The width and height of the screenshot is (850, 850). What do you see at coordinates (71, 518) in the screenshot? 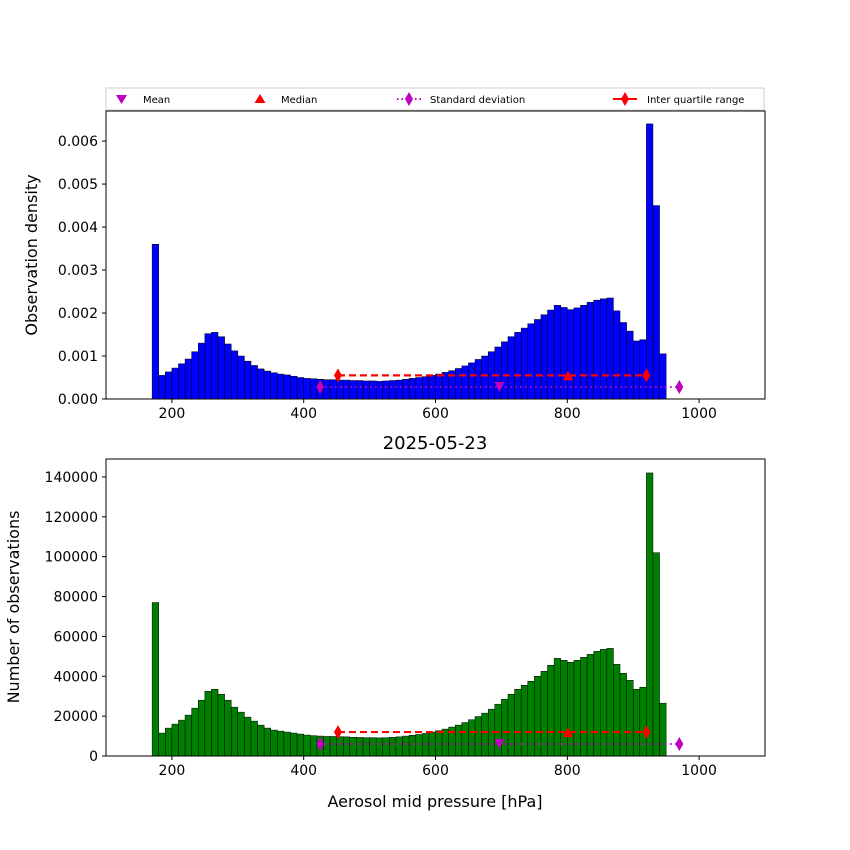
I see `y-tick-label: 120000` at bounding box center [71, 518].